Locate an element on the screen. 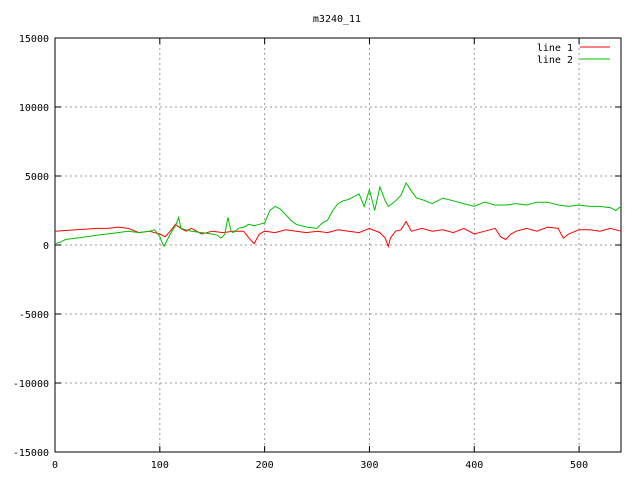 This screenshot has height=480, width=640. y-tick-label: 15000 is located at coordinates (34, 39).